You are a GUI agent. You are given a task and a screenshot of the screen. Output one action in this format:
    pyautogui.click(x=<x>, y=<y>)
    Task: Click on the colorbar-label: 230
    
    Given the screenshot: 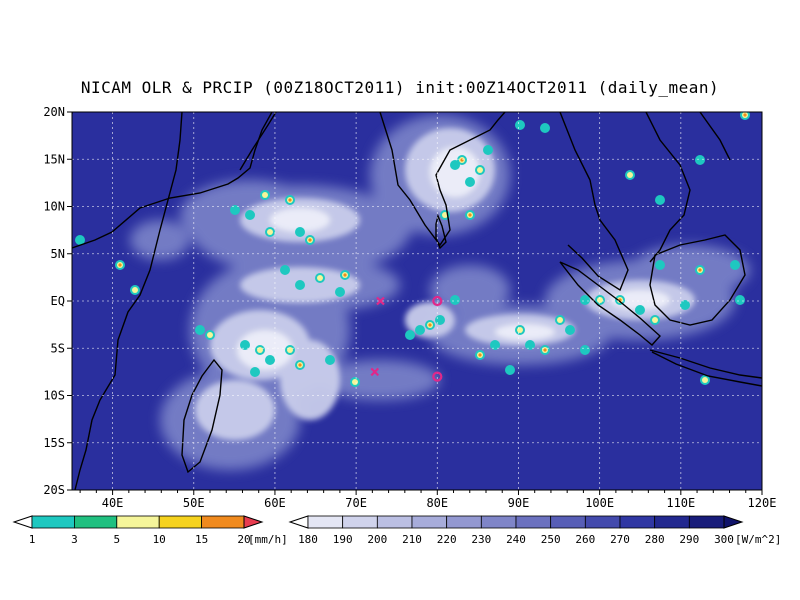 What is the action you would take?
    pyautogui.click(x=481, y=539)
    